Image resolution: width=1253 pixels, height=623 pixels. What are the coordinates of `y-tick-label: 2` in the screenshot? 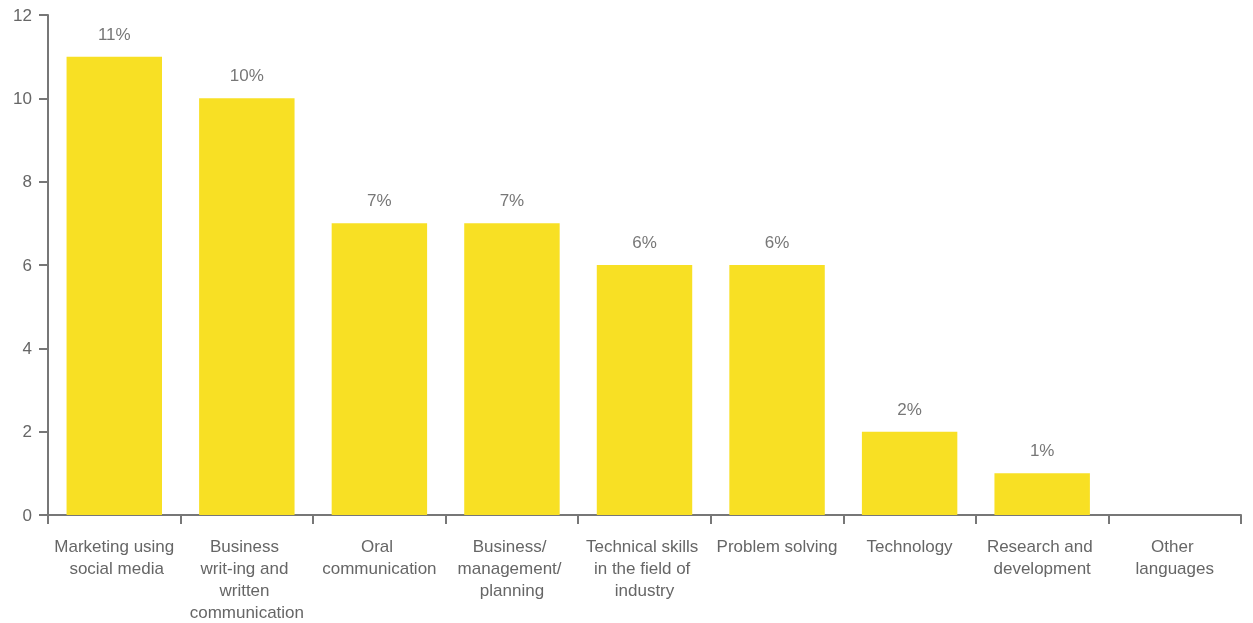 It's located at (27, 432).